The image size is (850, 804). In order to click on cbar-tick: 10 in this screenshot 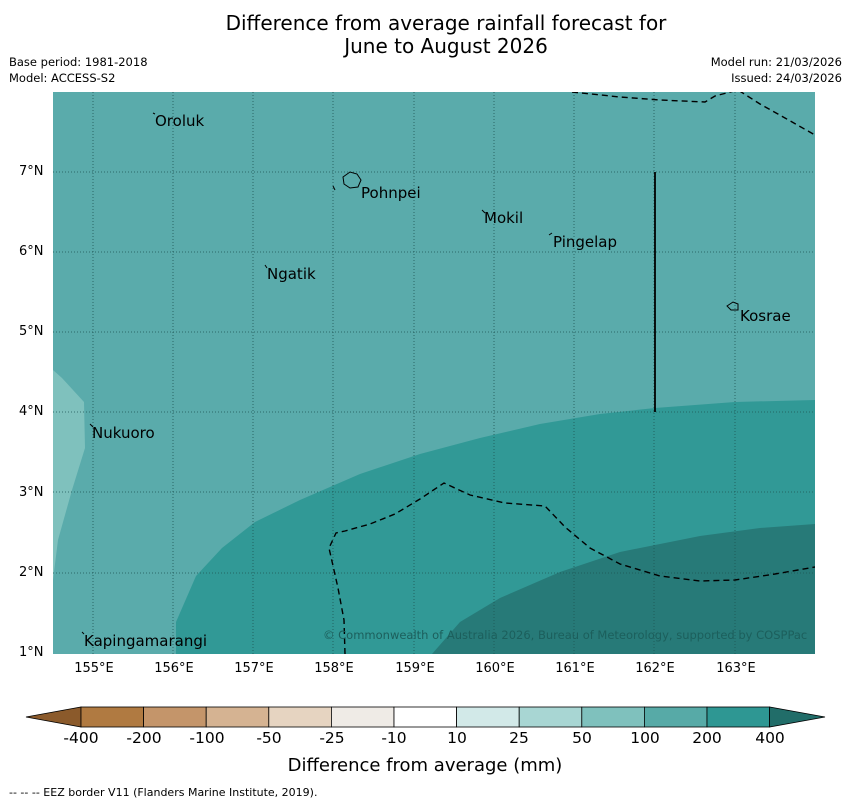, I will do `click(457, 738)`.